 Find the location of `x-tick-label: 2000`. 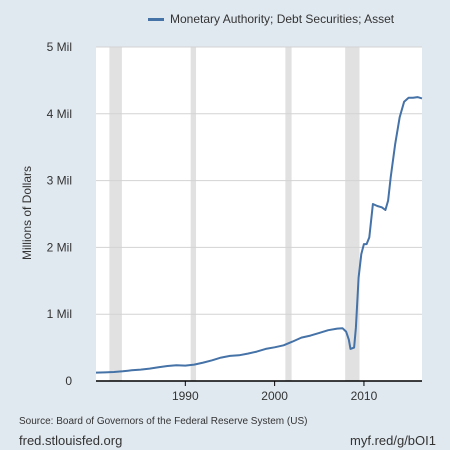

x-tick-label: 2000 is located at coordinates (274, 396).